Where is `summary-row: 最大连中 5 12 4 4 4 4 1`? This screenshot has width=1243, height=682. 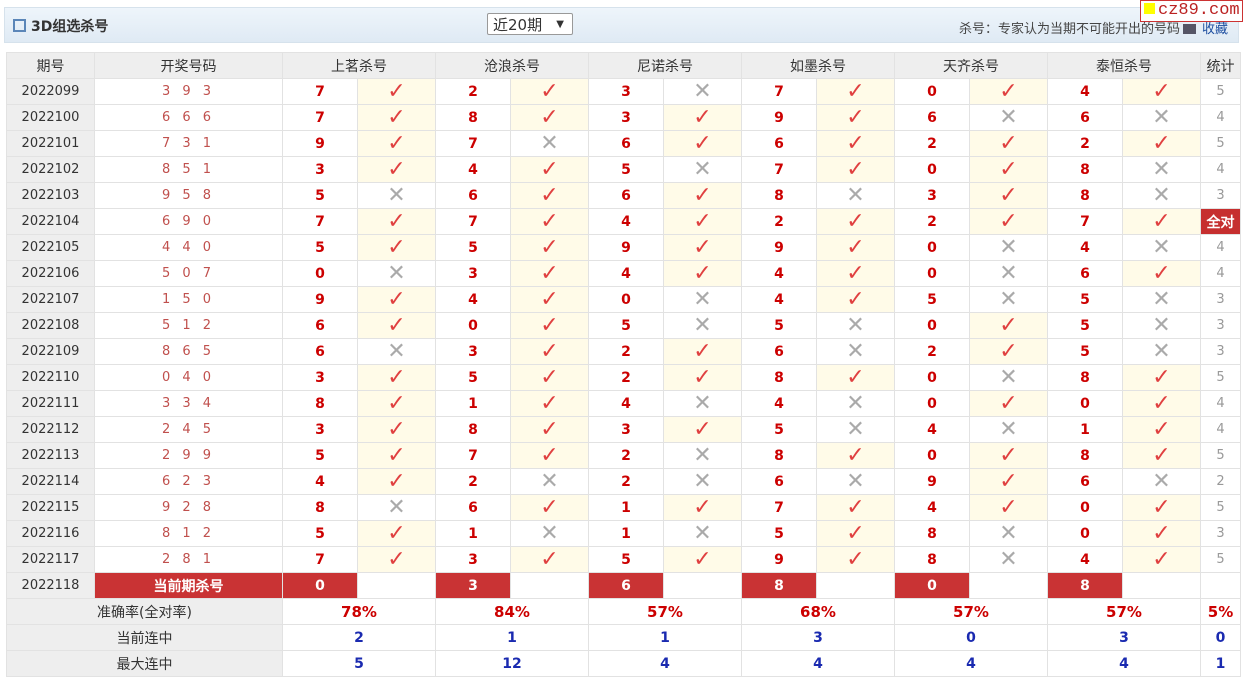
summary-row: 最大连中 5 12 4 4 4 4 1 is located at coordinates (623, 663).